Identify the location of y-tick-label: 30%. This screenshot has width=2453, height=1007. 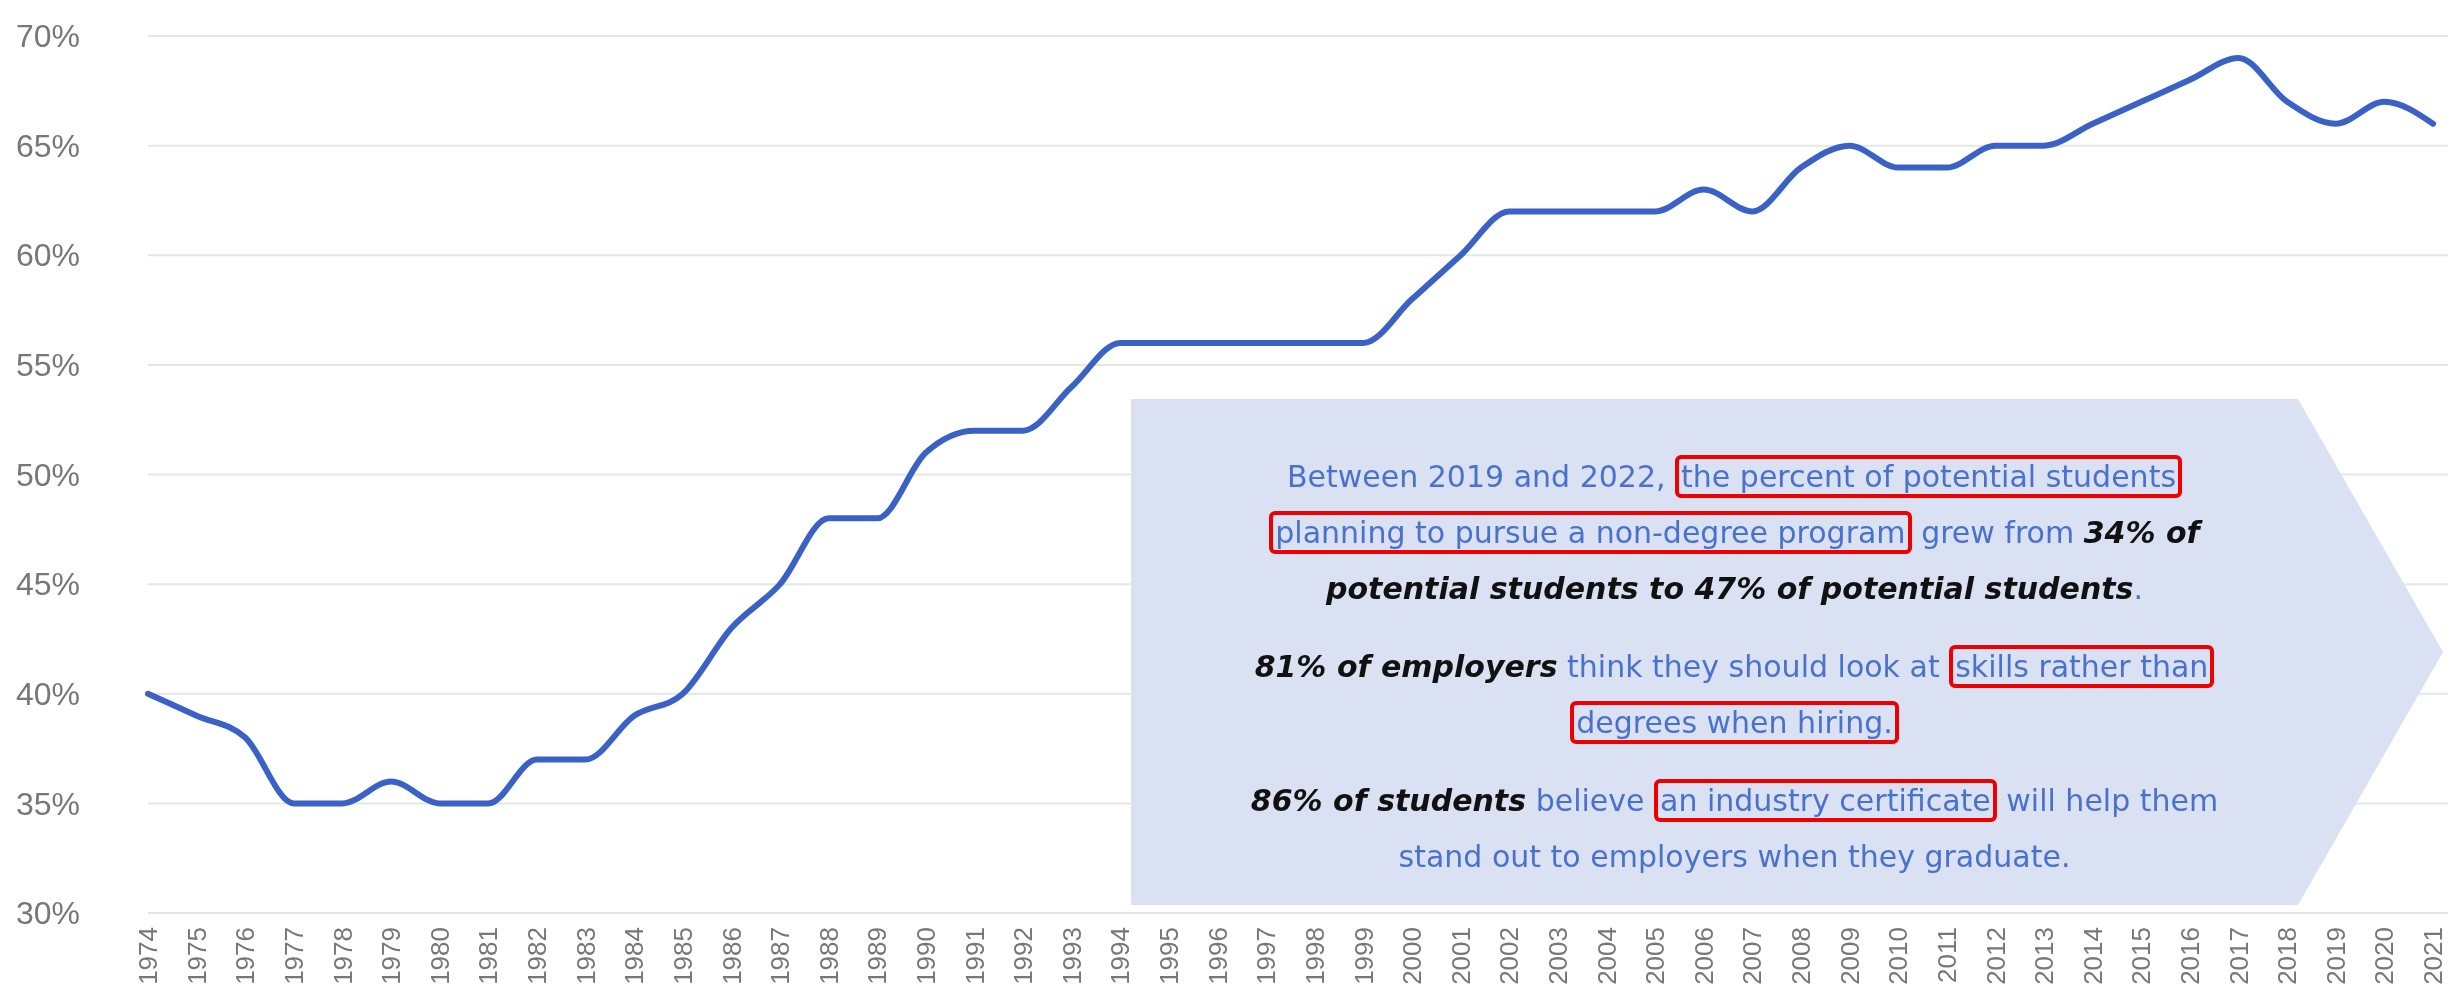
(48, 913).